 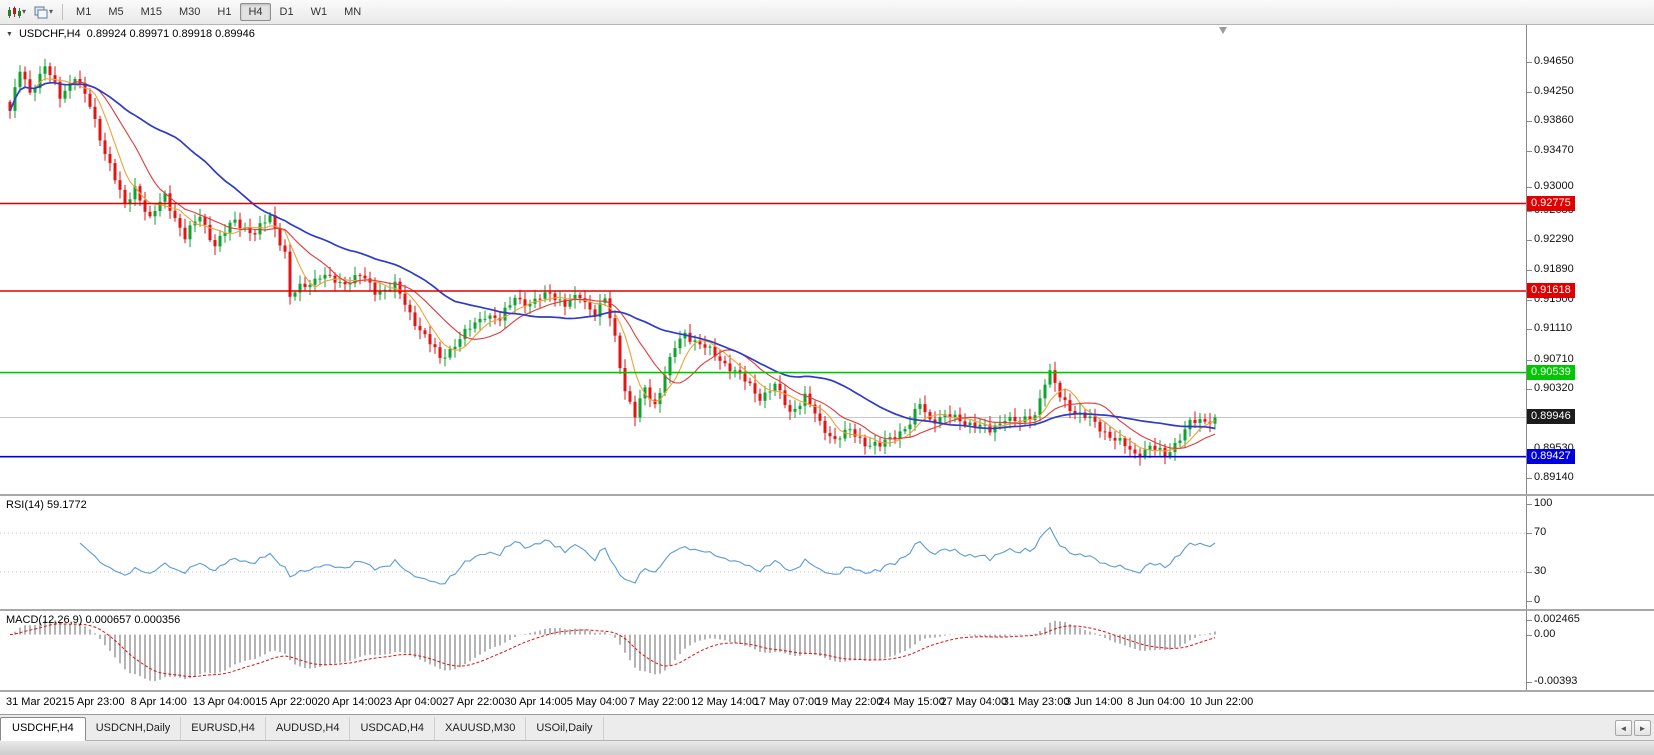 I want to click on timeframe-m1-button: M1, so click(x=84, y=12).